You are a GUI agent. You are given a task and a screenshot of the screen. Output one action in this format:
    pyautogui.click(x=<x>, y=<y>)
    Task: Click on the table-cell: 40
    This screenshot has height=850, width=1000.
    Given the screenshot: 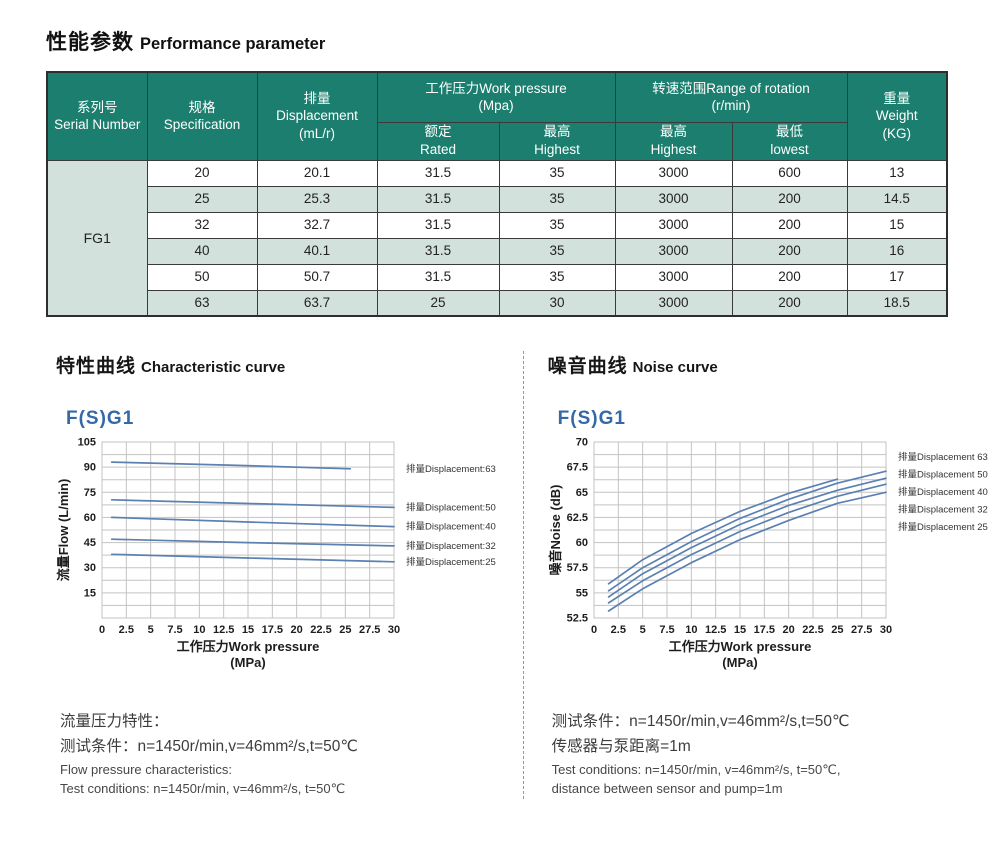 What is the action you would take?
    pyautogui.click(x=202, y=251)
    